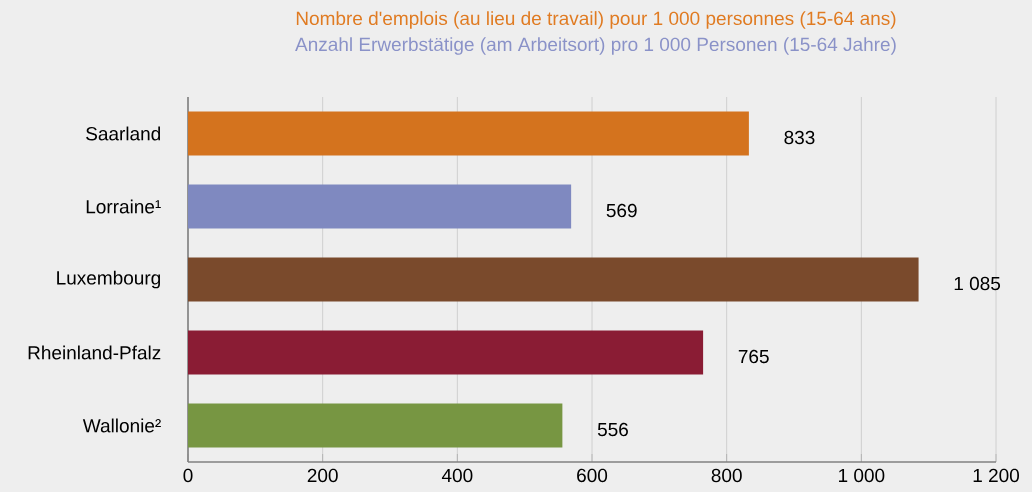 The width and height of the screenshot is (1032, 492). What do you see at coordinates (726, 475) in the screenshot?
I see `x-tick-label: 800` at bounding box center [726, 475].